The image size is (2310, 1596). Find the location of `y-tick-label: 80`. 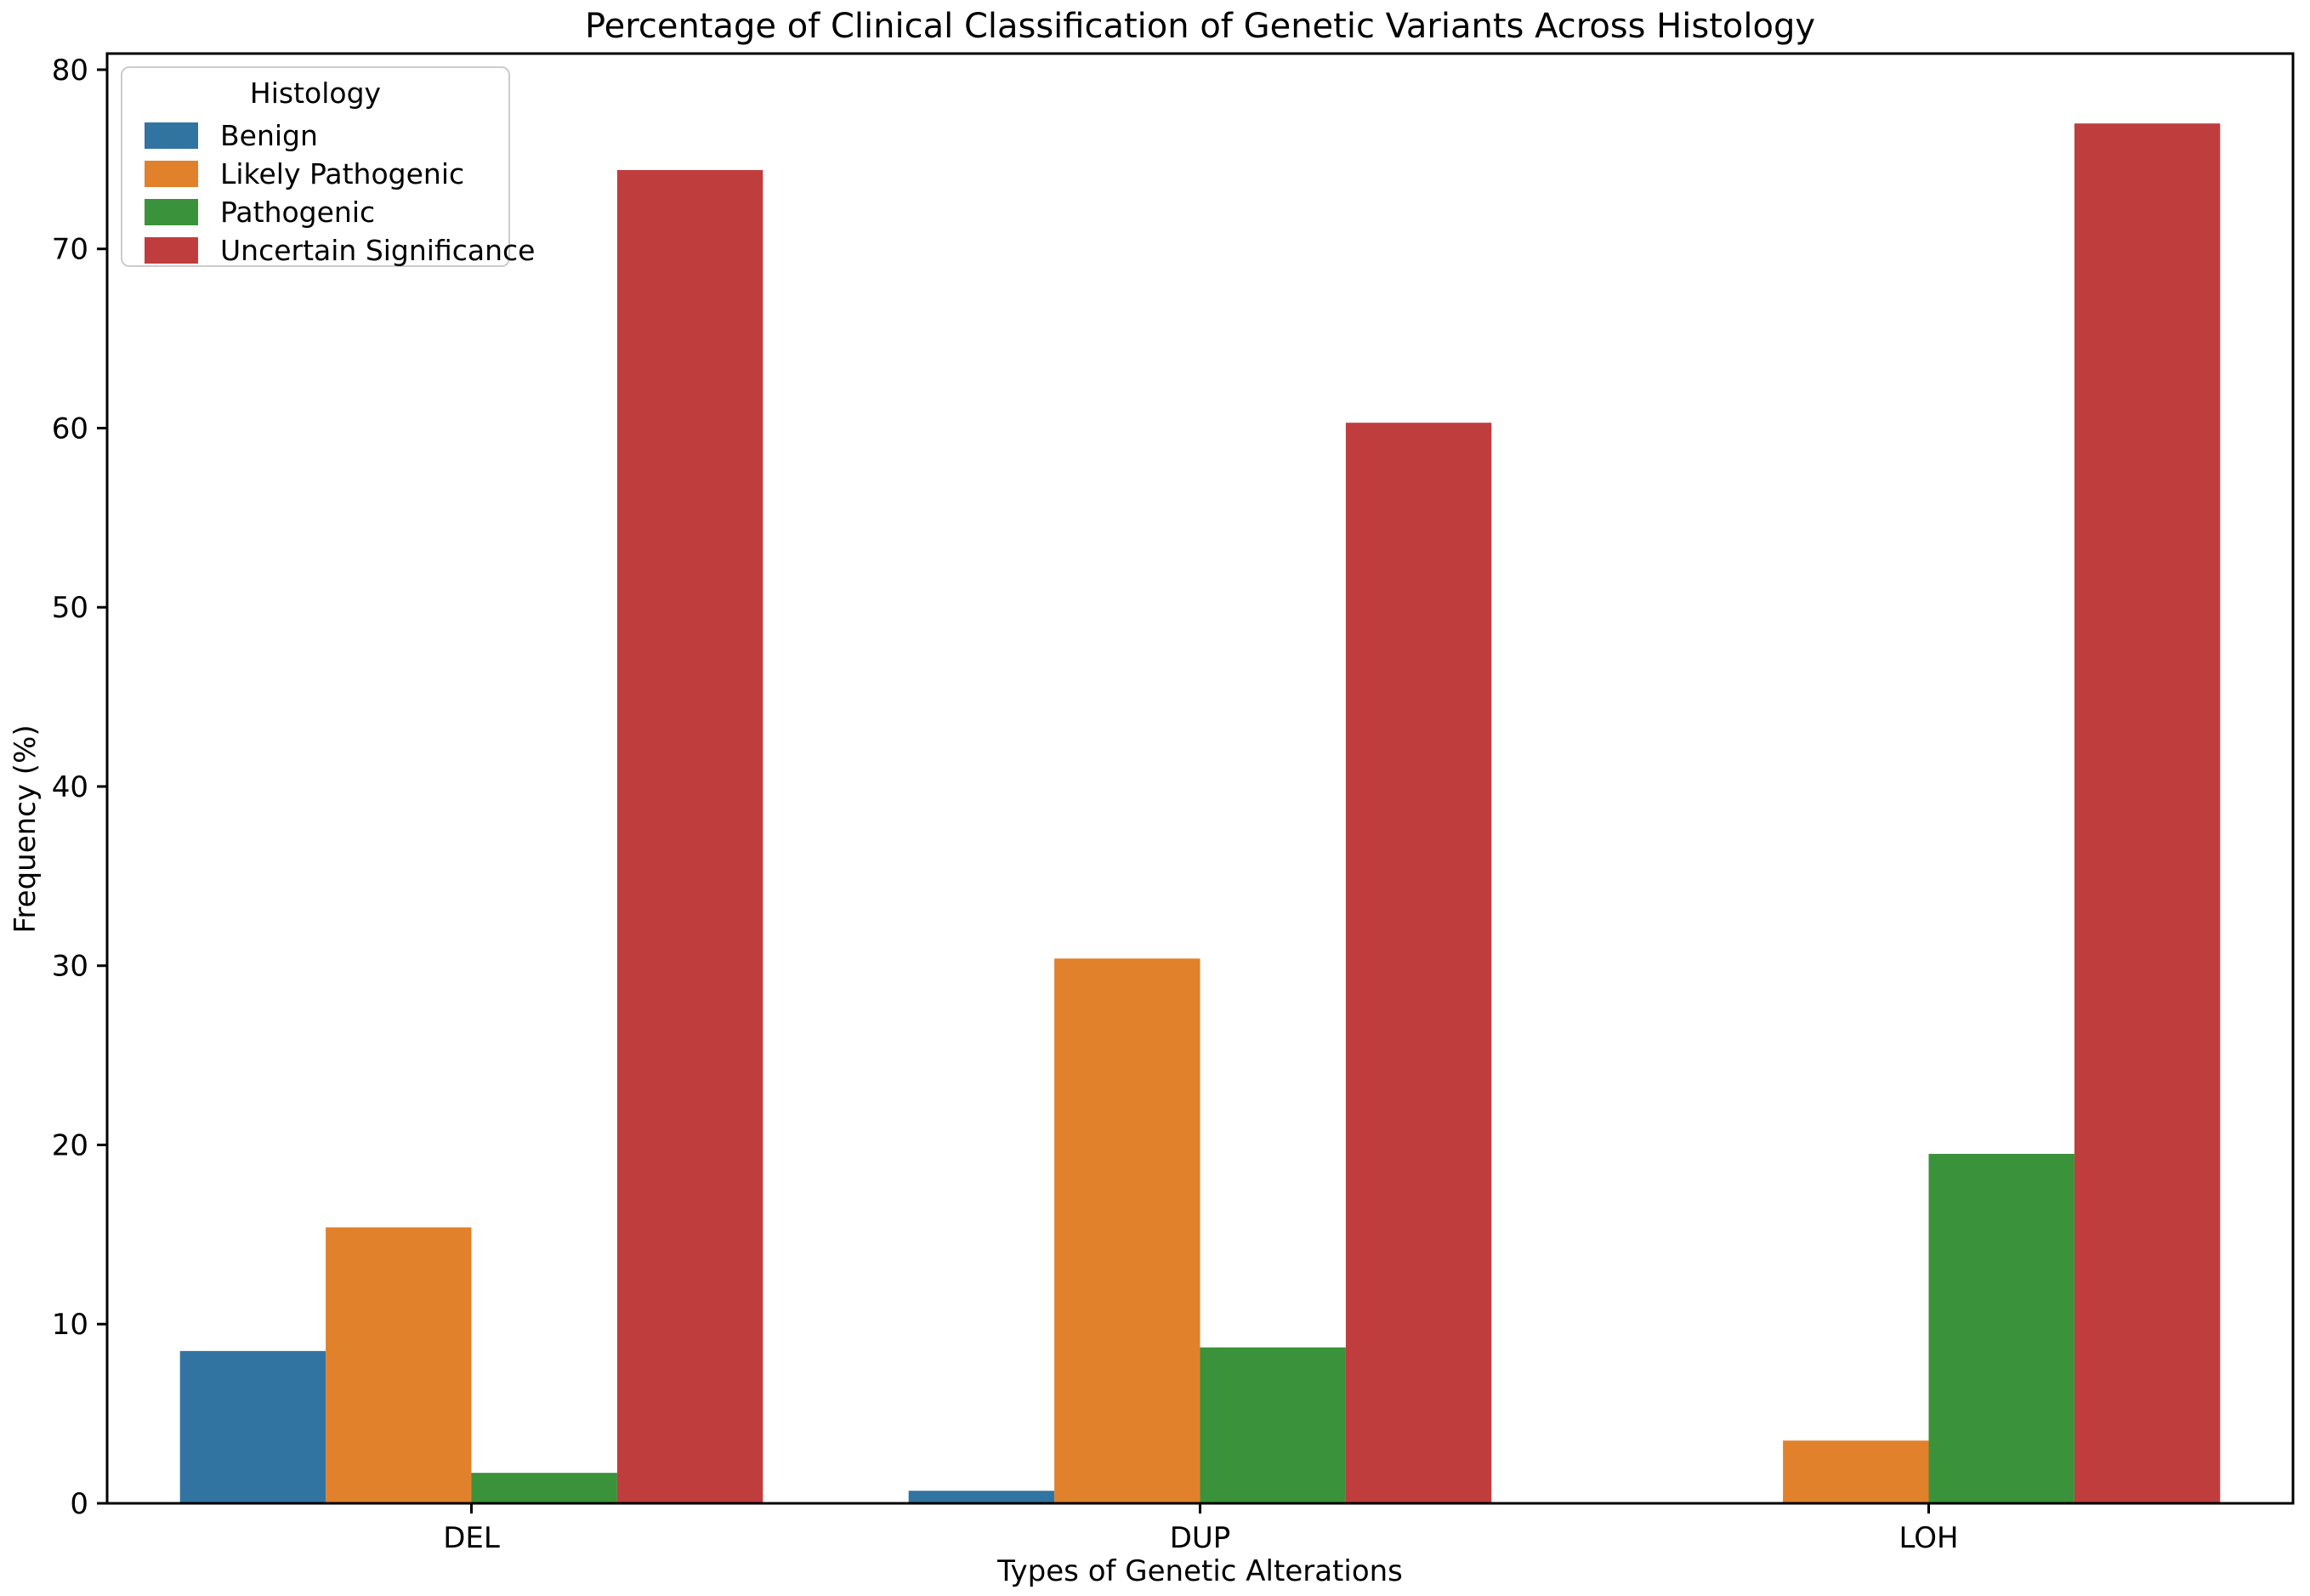

y-tick-label: 80 is located at coordinates (70, 71).